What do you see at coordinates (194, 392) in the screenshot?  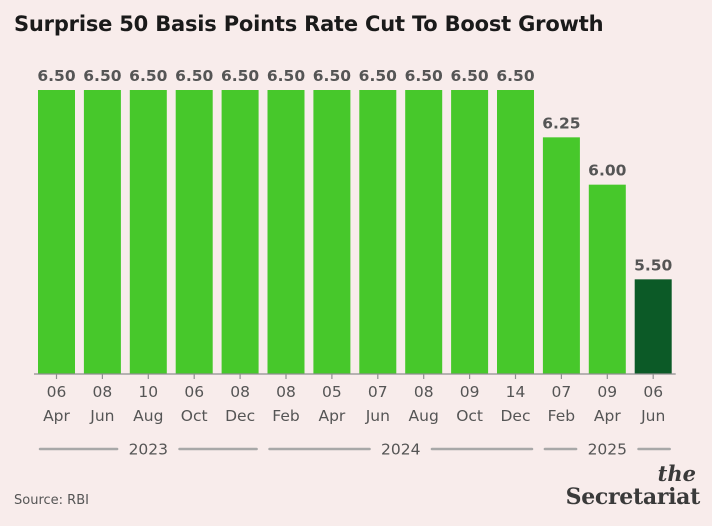 I see `x-label-day-3: 06` at bounding box center [194, 392].